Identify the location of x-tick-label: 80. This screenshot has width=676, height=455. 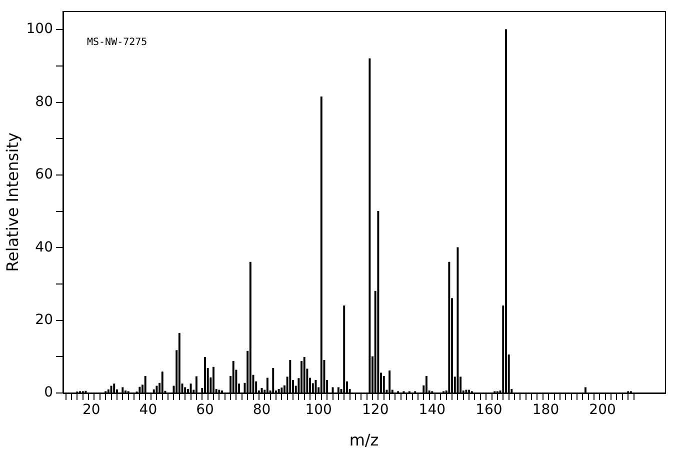
(261, 410).